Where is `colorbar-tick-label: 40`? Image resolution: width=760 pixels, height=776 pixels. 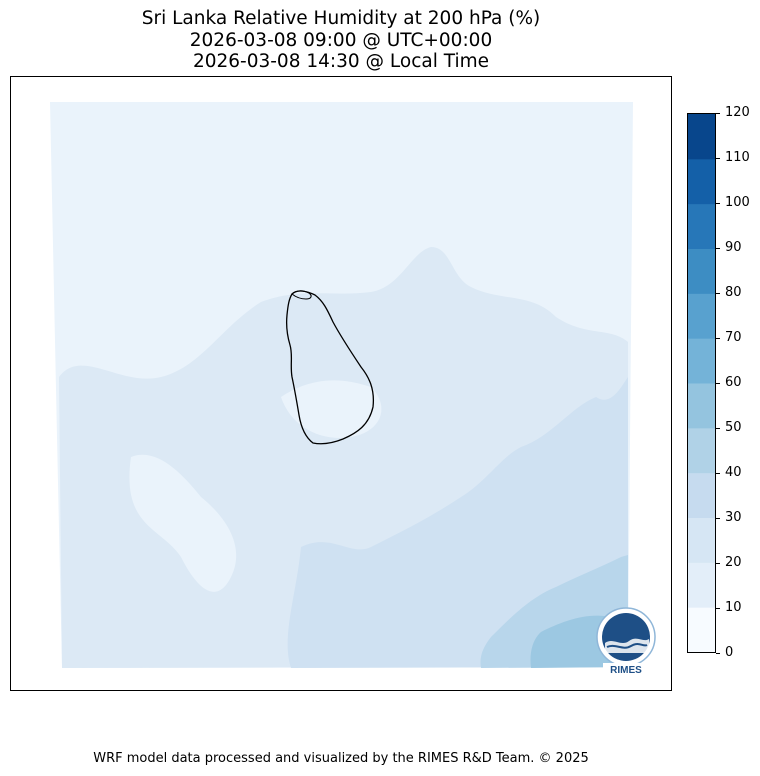
colorbar-tick-label: 40 is located at coordinates (733, 472).